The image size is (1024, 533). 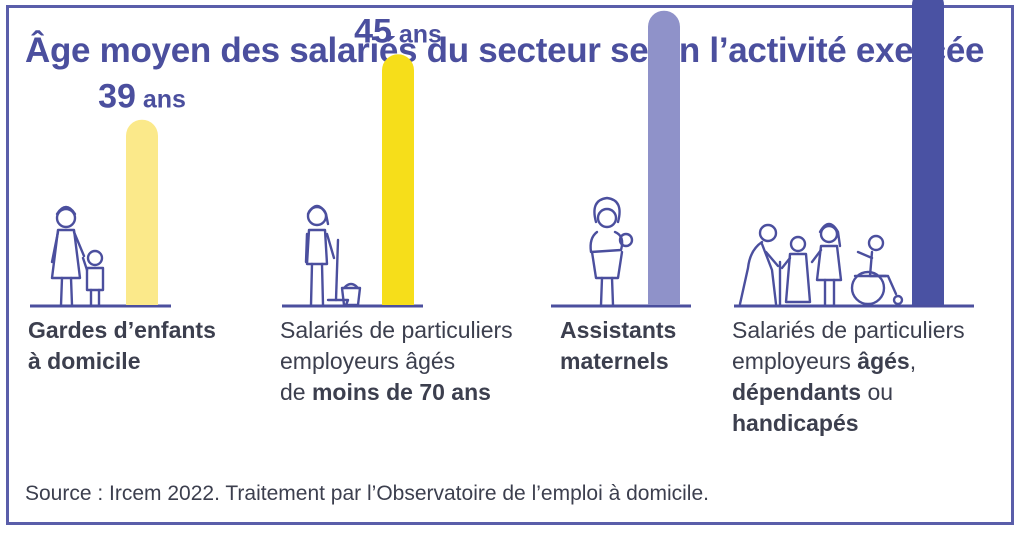 What do you see at coordinates (77, 256) in the screenshot?
I see `nanny-with-child-icon` at bounding box center [77, 256].